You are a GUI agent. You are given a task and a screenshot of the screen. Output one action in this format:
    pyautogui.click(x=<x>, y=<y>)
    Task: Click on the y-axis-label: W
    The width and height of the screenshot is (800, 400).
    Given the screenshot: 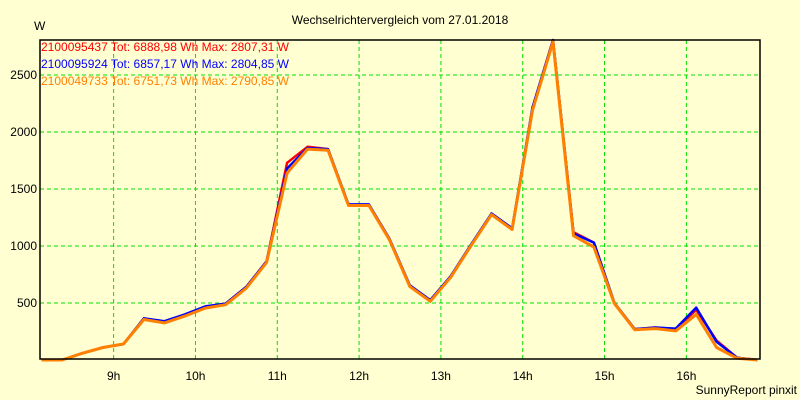 What is the action you would take?
    pyautogui.click(x=40, y=26)
    